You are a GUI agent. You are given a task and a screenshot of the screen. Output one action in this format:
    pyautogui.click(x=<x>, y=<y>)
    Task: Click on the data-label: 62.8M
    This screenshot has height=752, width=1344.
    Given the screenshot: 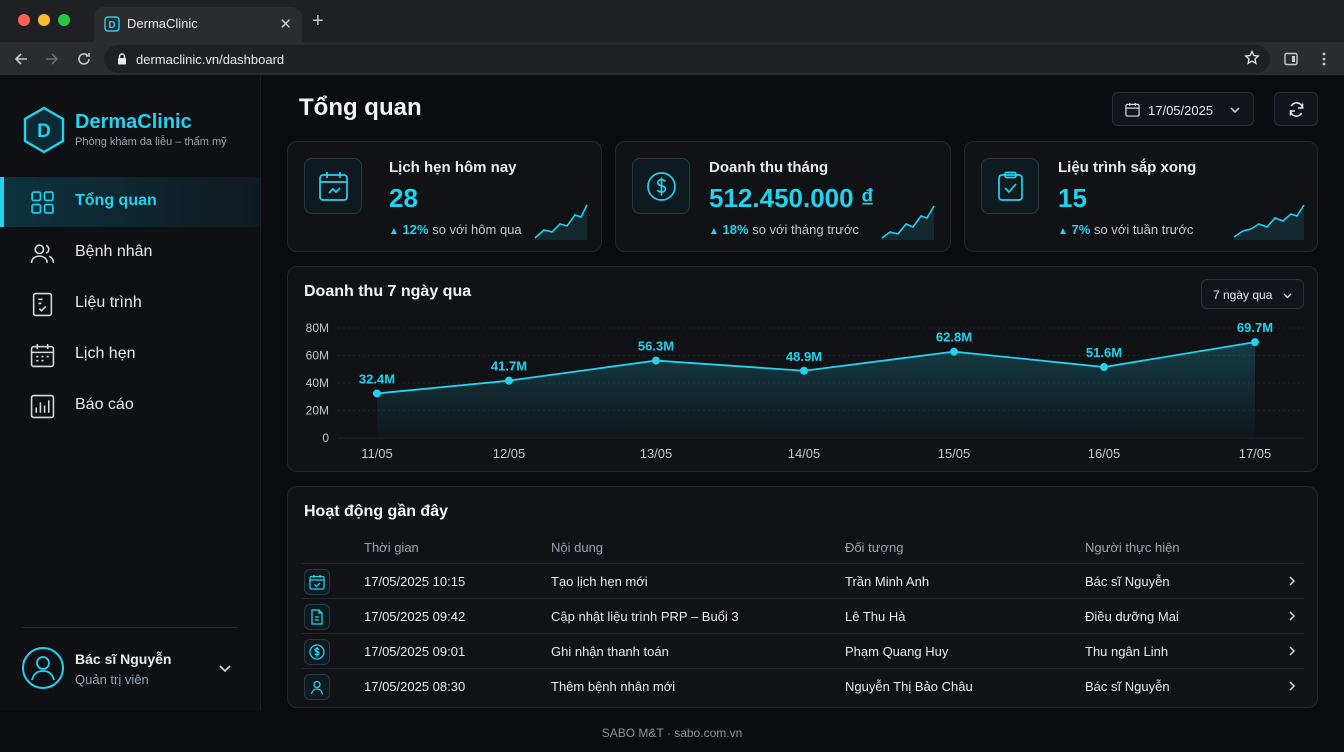 What is the action you would take?
    pyautogui.click(x=954, y=337)
    